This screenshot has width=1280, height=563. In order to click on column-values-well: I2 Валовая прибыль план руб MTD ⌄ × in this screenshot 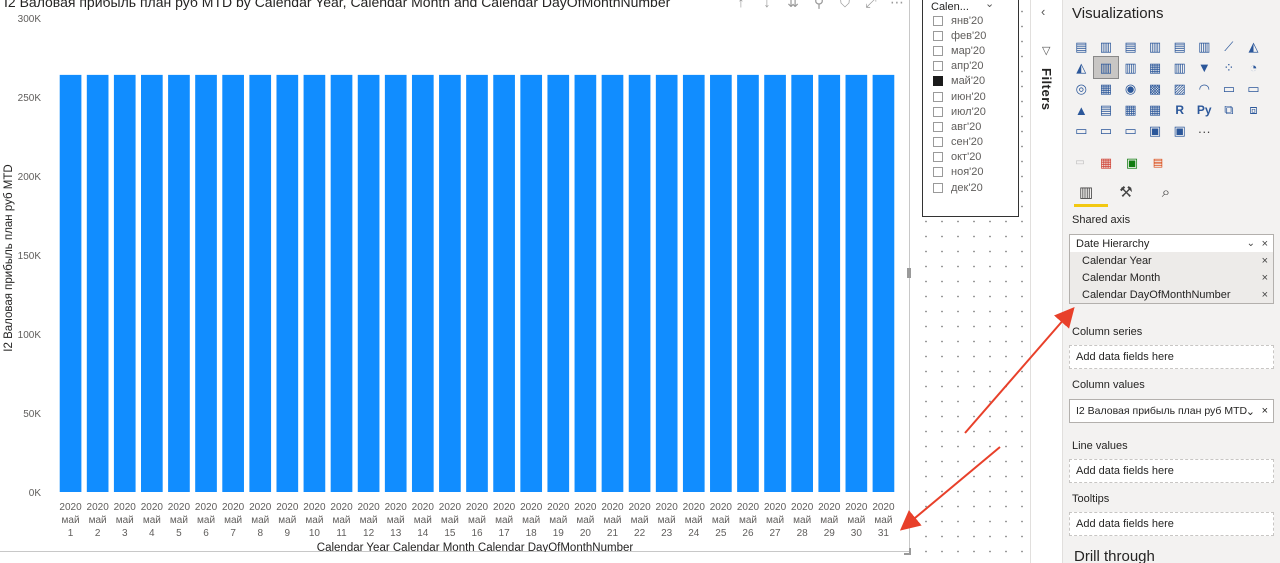, I will do `click(1171, 411)`.